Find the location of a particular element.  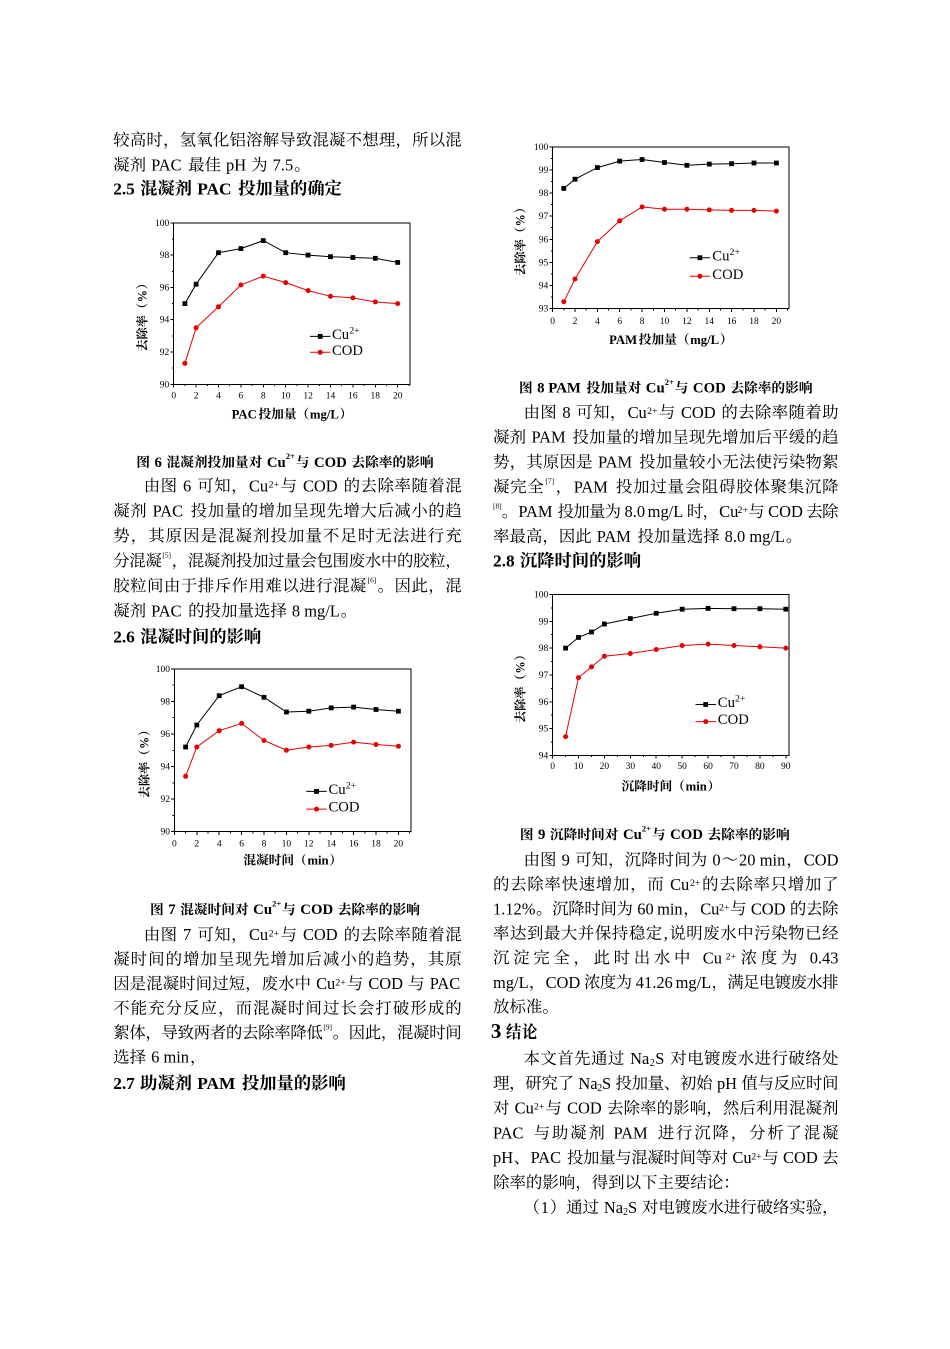

svg-text: 96 is located at coordinates (544, 240).